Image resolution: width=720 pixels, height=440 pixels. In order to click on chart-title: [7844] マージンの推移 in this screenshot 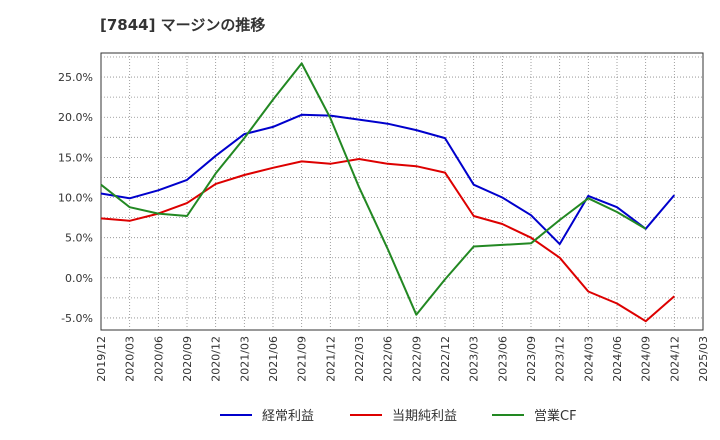, I will do `click(183, 25)`.